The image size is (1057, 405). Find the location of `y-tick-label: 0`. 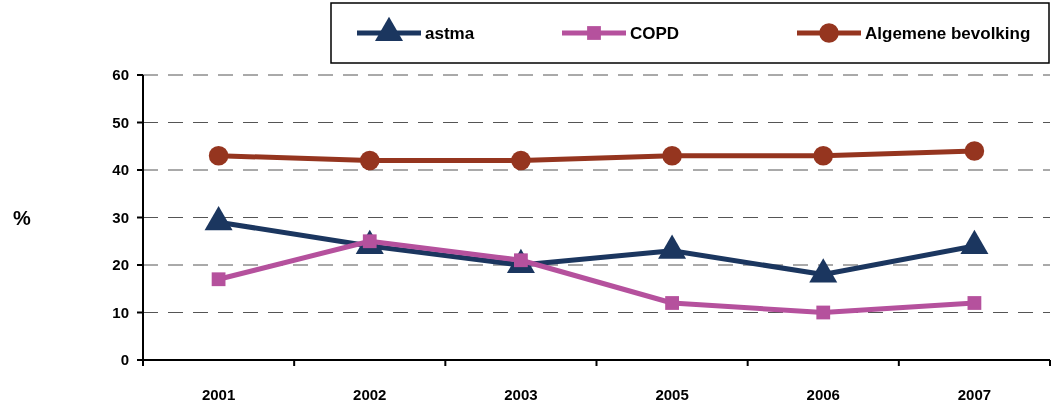

y-tick-label: 0 is located at coordinates (124, 360).